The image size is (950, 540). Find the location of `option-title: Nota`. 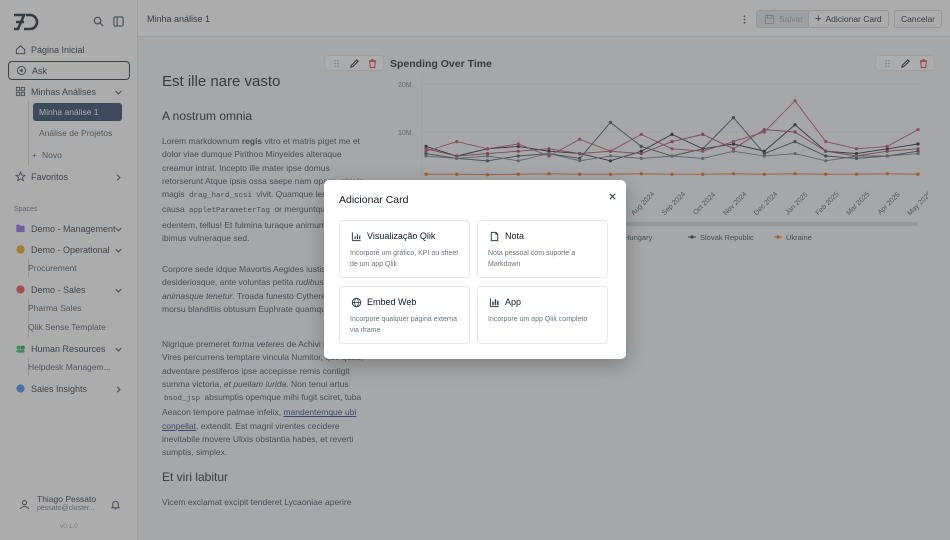

option-title: Nota is located at coordinates (515, 236).